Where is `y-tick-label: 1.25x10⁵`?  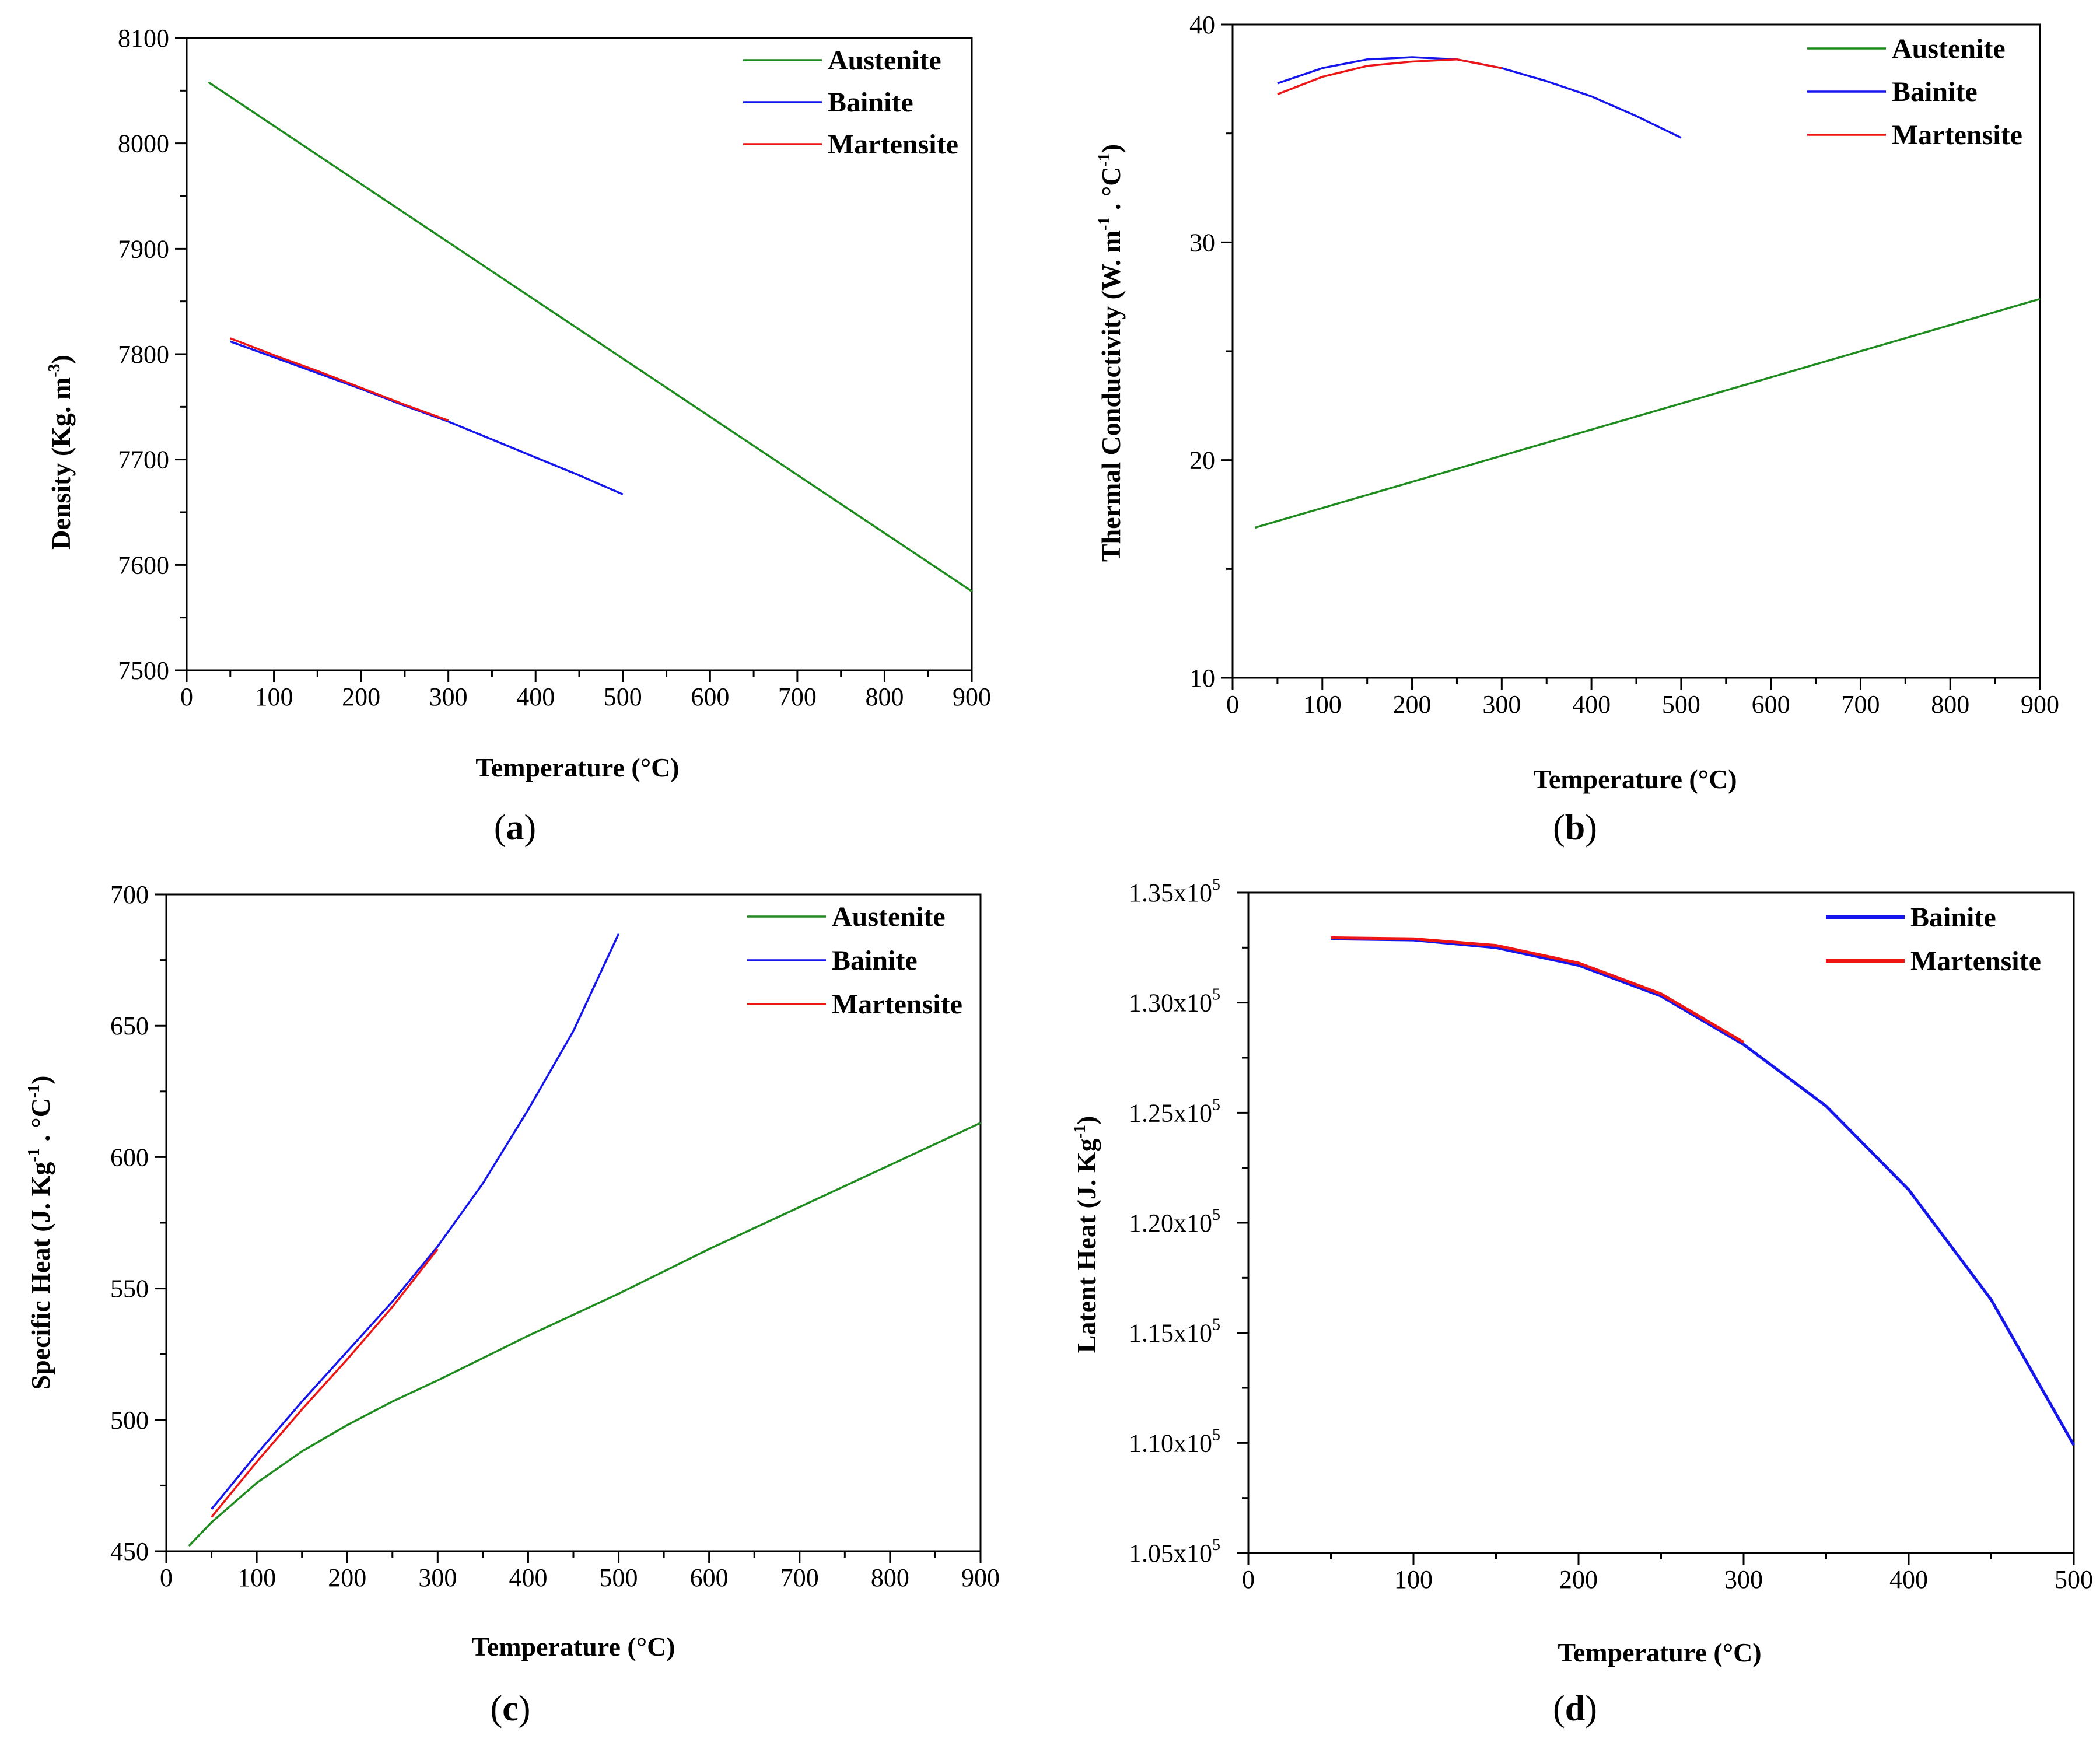
y-tick-label: 1.25x10⁵ is located at coordinates (1174, 1111).